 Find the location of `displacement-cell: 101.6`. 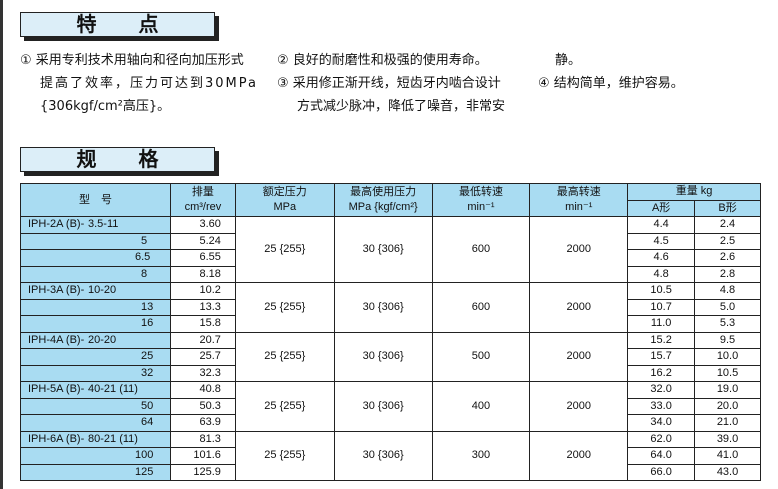

displacement-cell: 101.6 is located at coordinates (202, 456).